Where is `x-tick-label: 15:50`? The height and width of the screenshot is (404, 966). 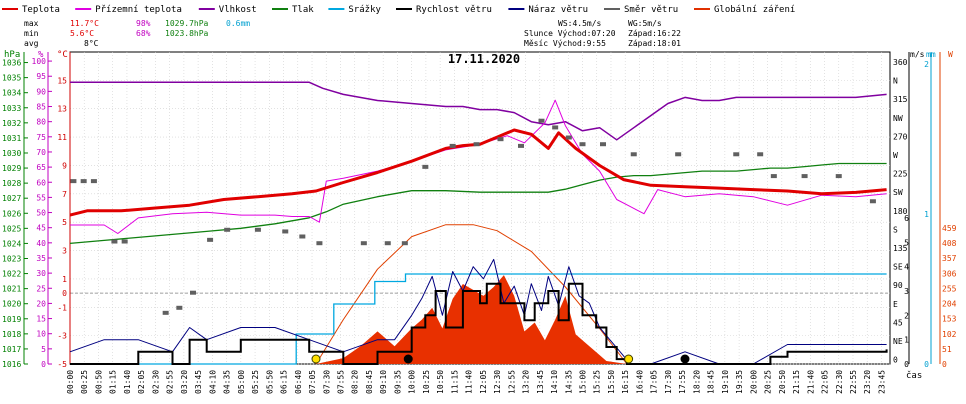
x-tick-label: 15:50 is located at coordinates (611, 382).